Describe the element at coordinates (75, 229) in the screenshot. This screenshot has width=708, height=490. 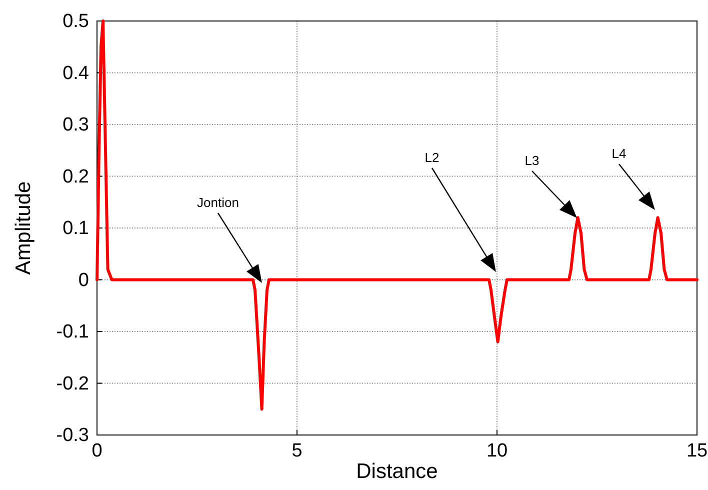
I see `y-tick-label: 0.1` at that location.